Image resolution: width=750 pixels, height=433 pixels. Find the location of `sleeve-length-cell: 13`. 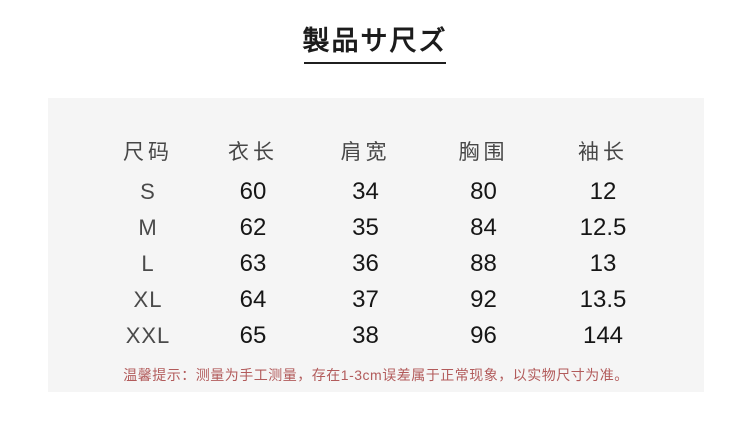

sleeve-length-cell: 13 is located at coordinates (603, 263).